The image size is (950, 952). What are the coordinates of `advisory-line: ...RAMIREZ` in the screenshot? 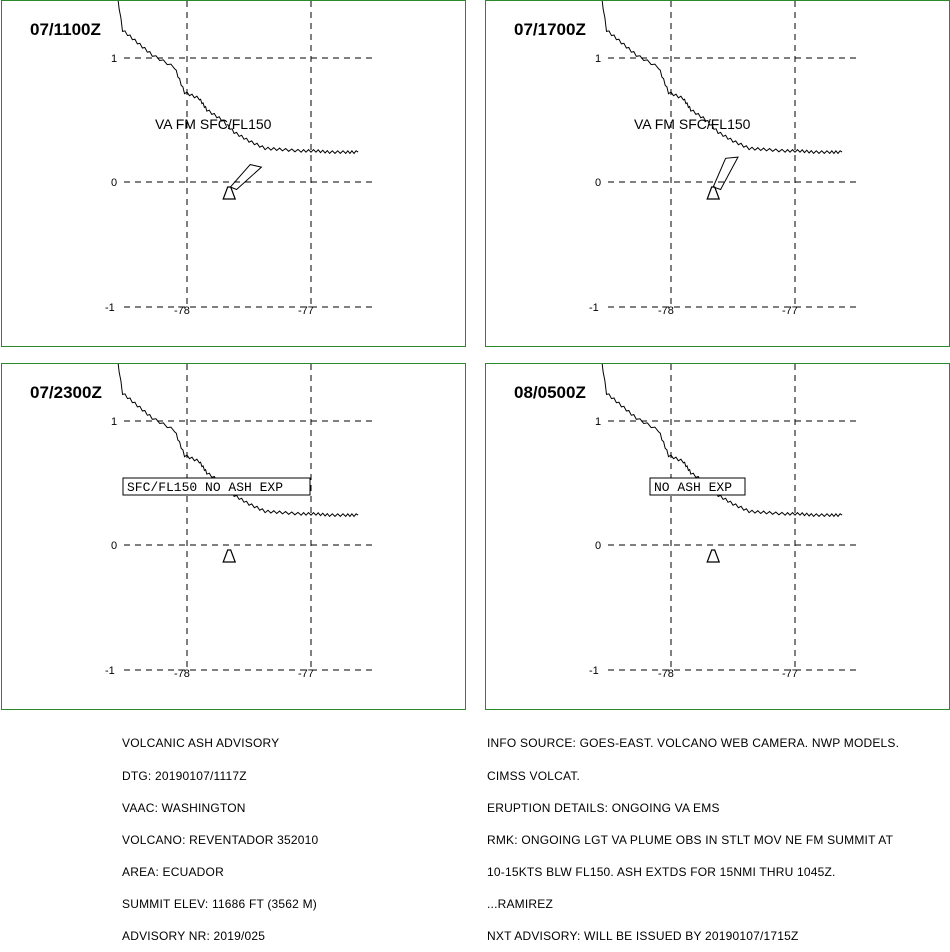 It's located at (520, 903).